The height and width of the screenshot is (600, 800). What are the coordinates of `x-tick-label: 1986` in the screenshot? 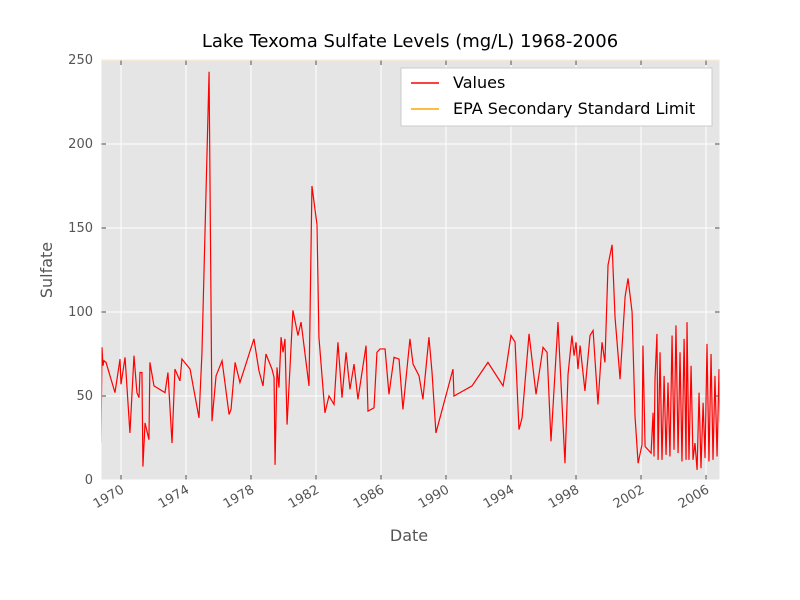 It's located at (369, 497).